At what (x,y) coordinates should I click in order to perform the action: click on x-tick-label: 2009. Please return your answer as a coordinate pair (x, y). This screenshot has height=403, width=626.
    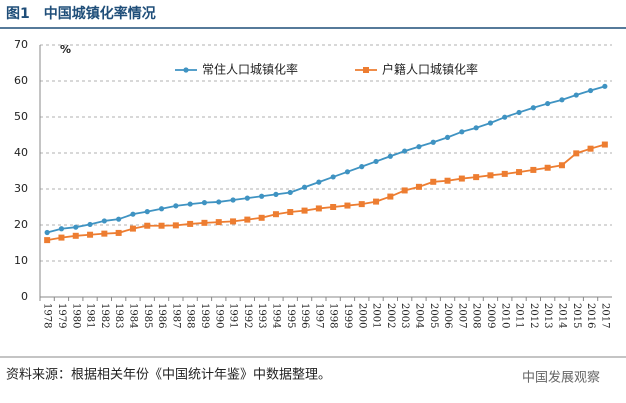
    Looking at the image, I should click on (490, 315).